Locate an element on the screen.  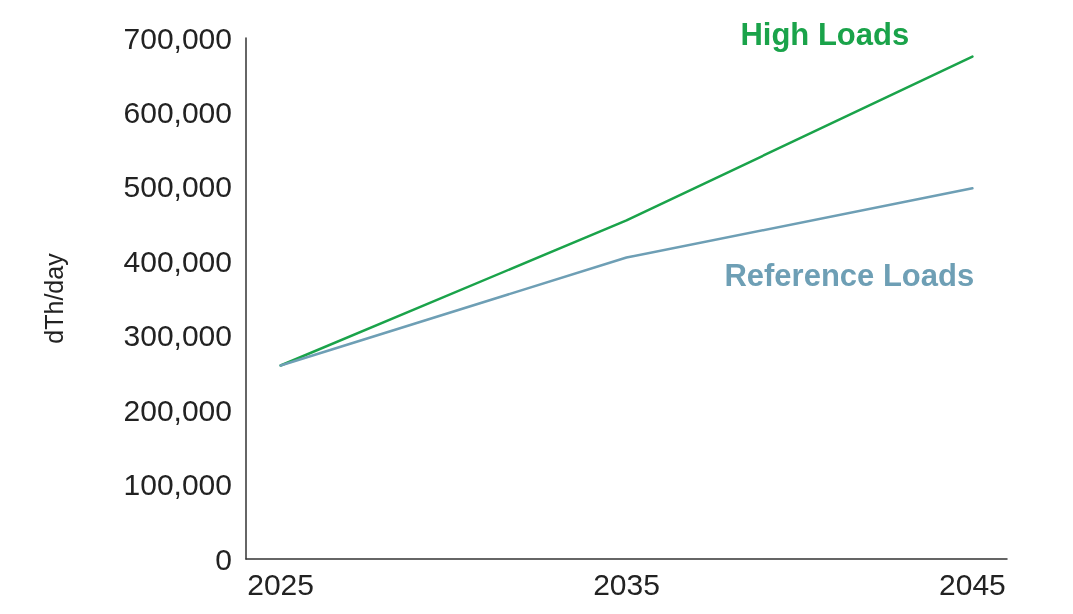
y-tick-label: 600,000 is located at coordinates (177, 112).